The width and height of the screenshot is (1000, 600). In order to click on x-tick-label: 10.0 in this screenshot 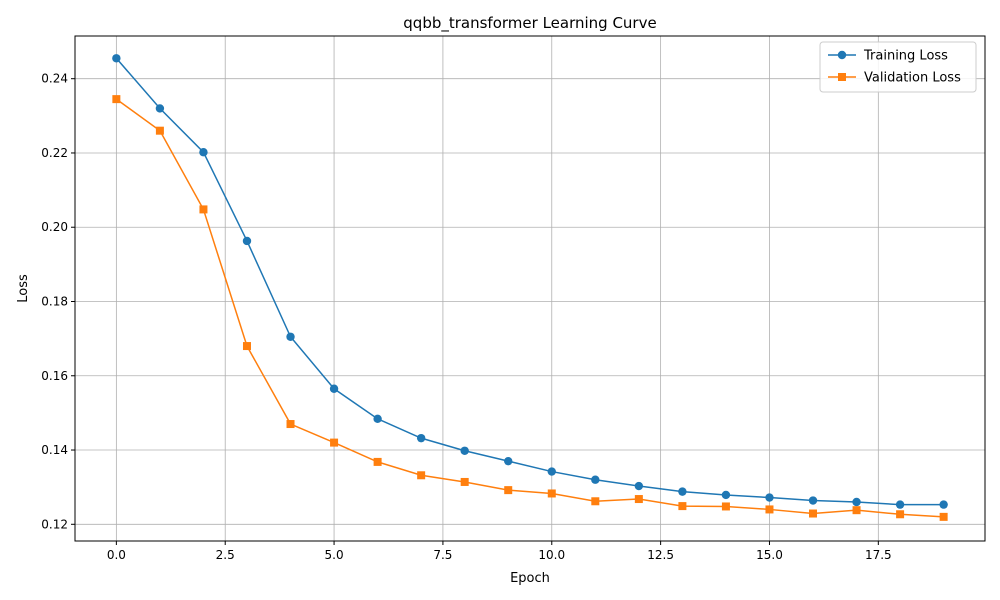, I will do `click(551, 555)`.